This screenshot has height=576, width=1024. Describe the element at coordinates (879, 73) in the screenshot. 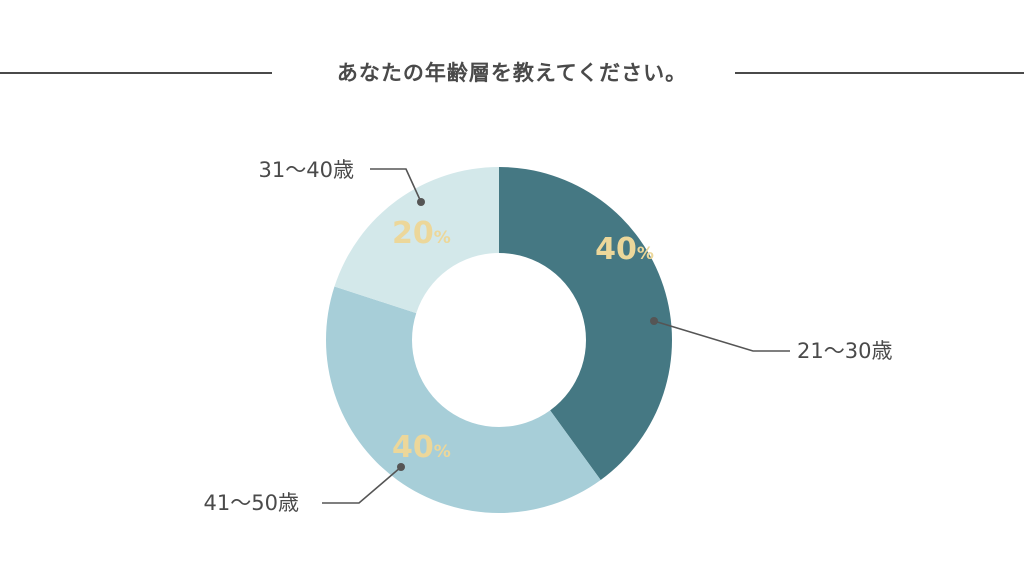

I see `title-rule-right` at that location.